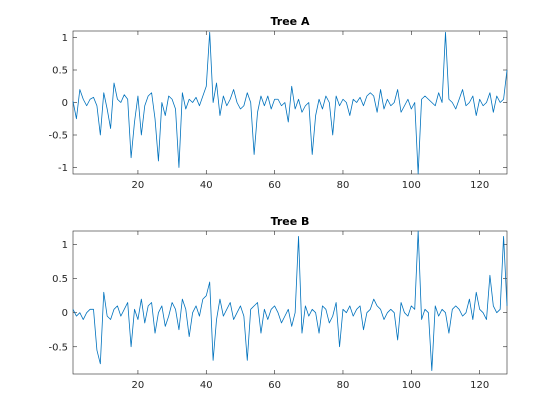 The image size is (560, 420). Describe the element at coordinates (290, 221) in the screenshot. I see `subplot-title: Tree B` at that location.